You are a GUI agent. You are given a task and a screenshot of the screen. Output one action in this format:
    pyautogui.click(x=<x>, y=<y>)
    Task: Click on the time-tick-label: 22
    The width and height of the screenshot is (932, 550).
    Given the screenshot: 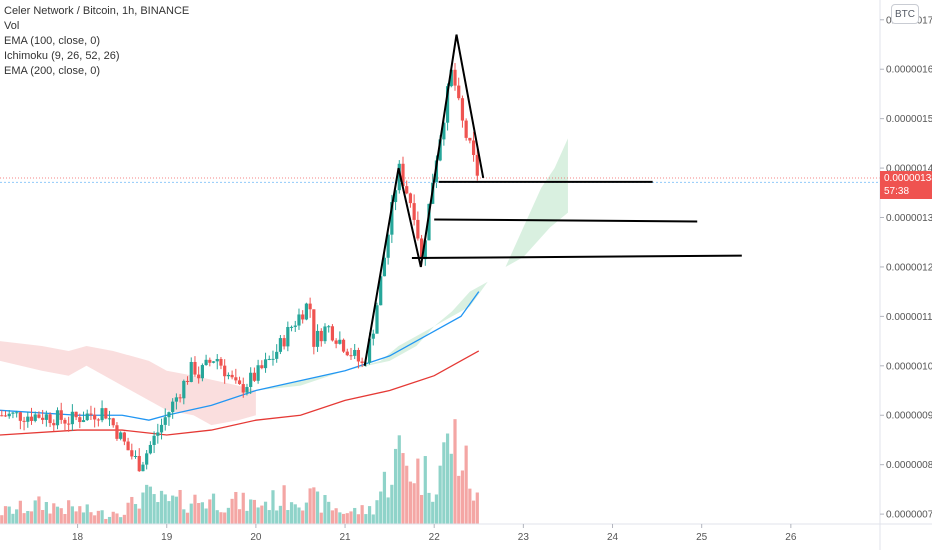 What is the action you would take?
    pyautogui.click(x=435, y=537)
    